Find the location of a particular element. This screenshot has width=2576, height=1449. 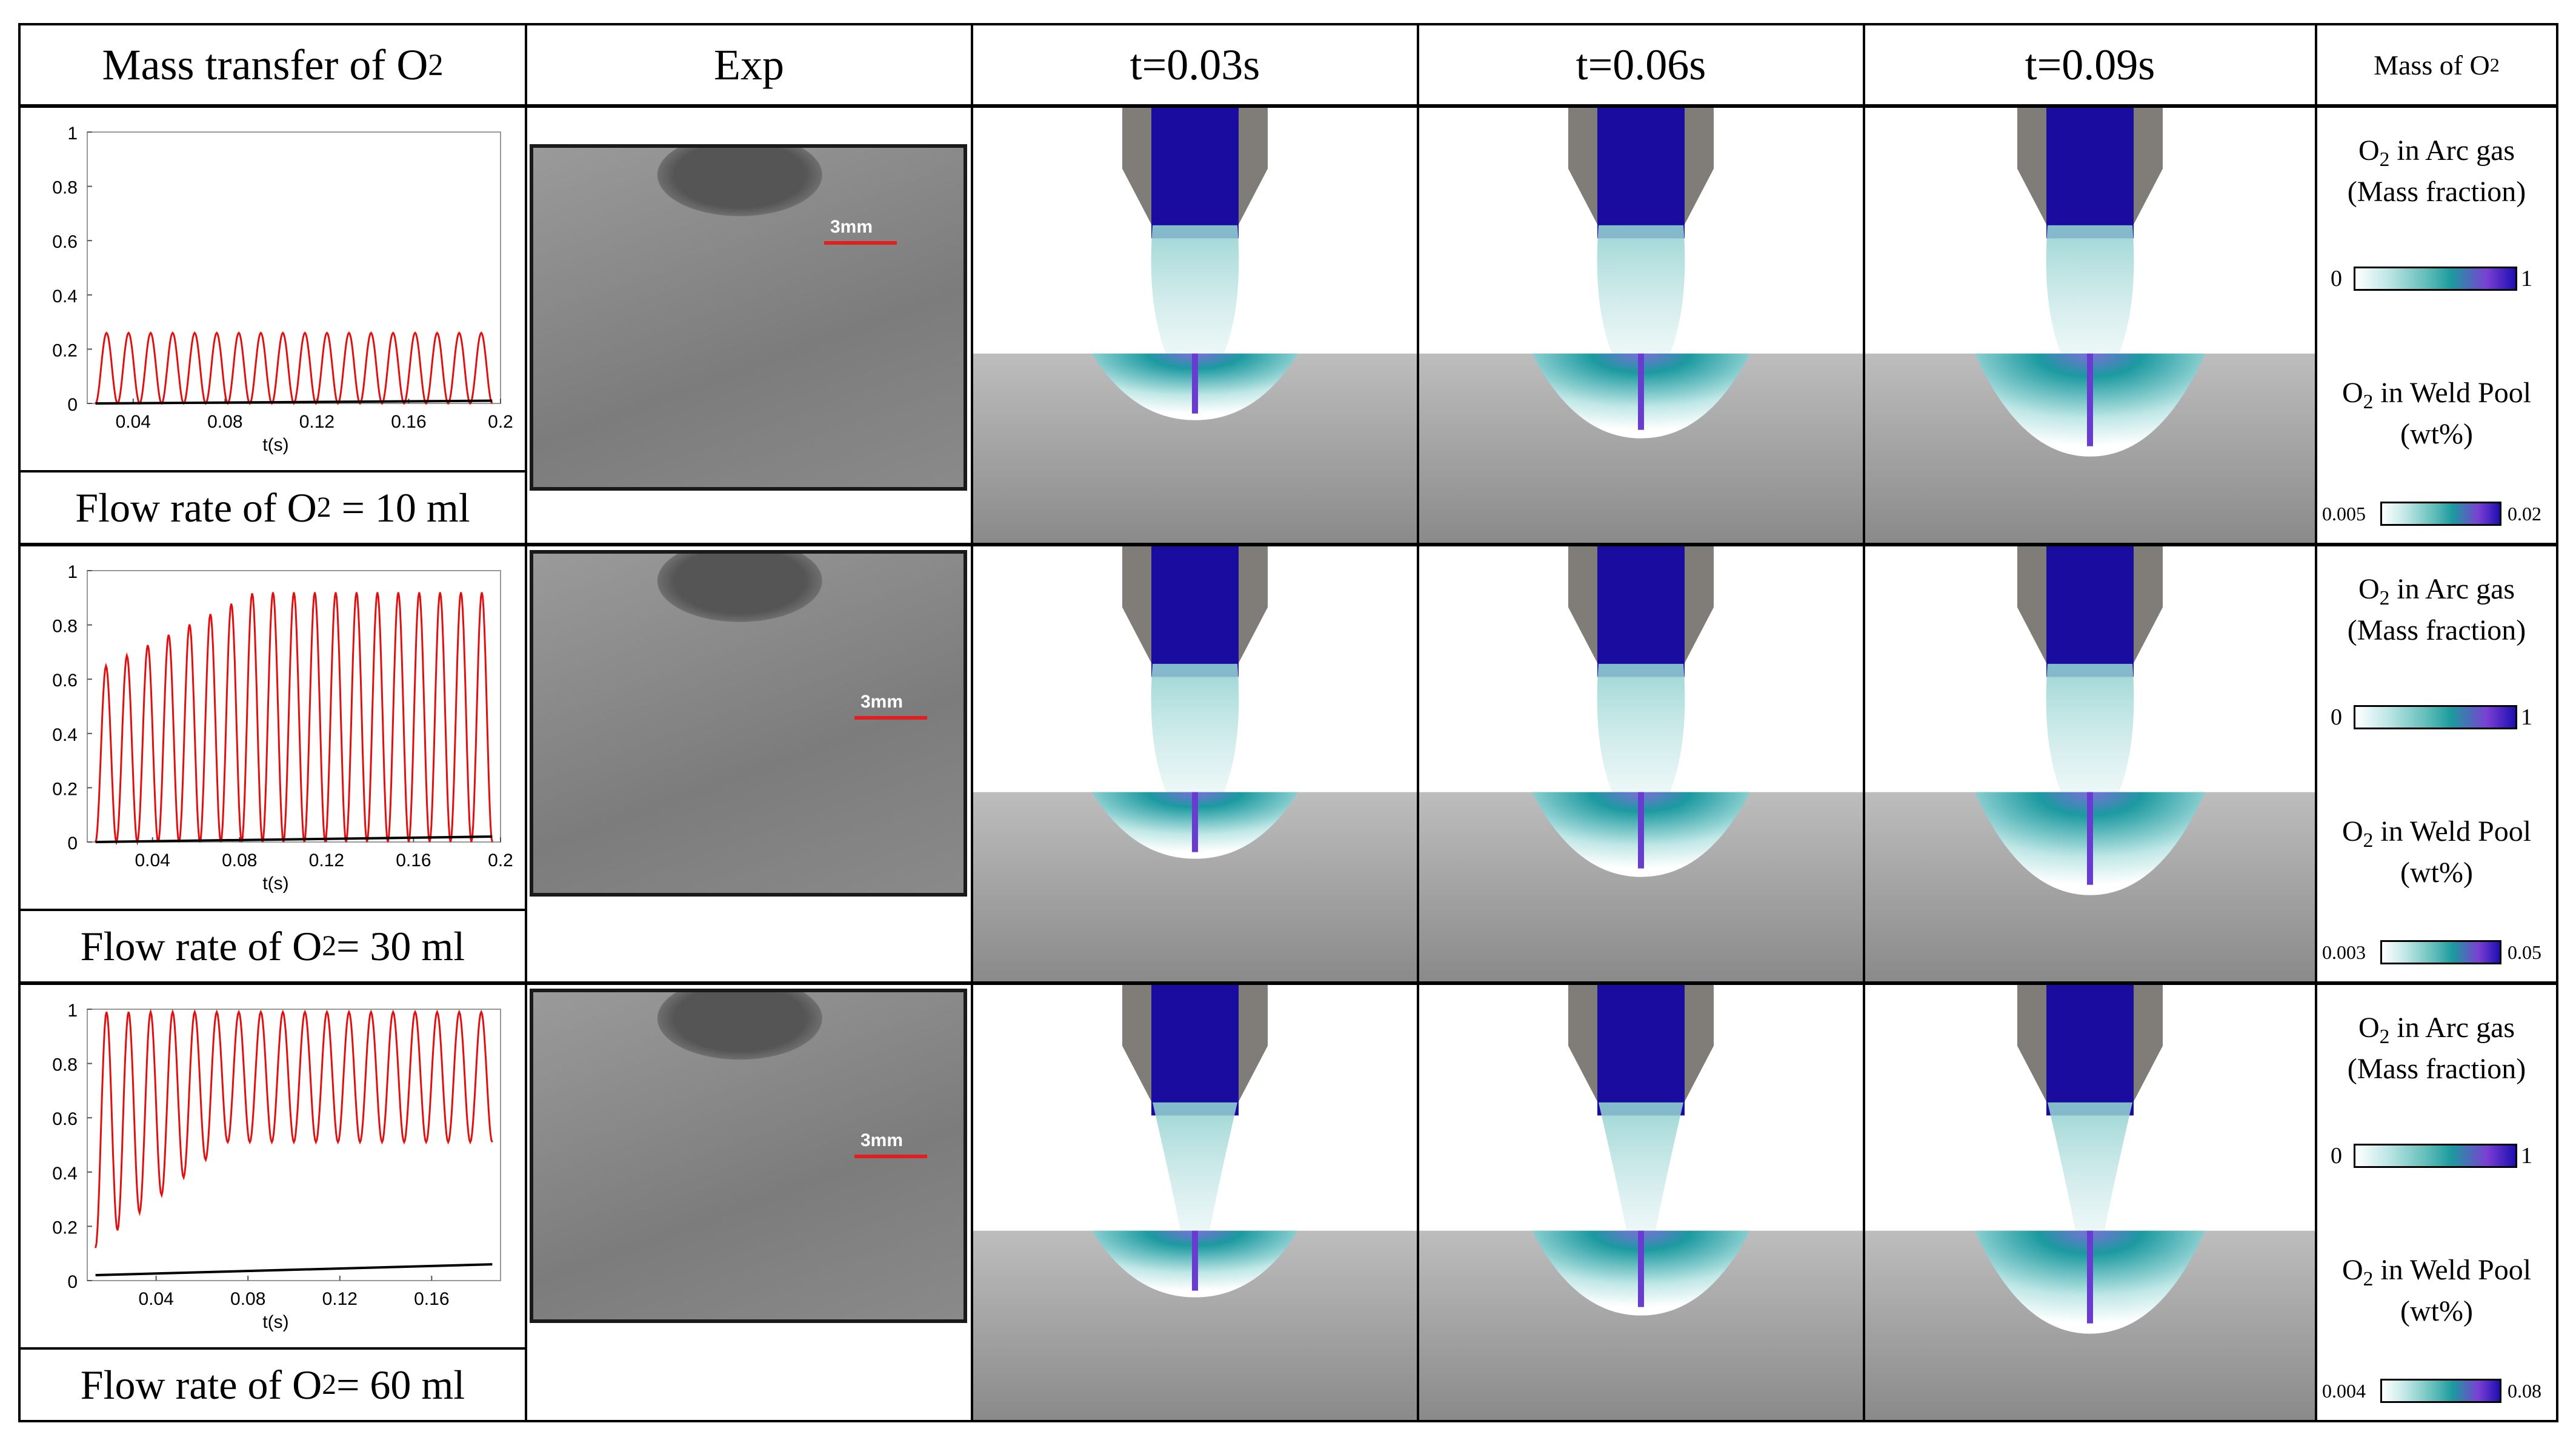

pool-label-unit: (wt%) is located at coordinates (2436, 433).